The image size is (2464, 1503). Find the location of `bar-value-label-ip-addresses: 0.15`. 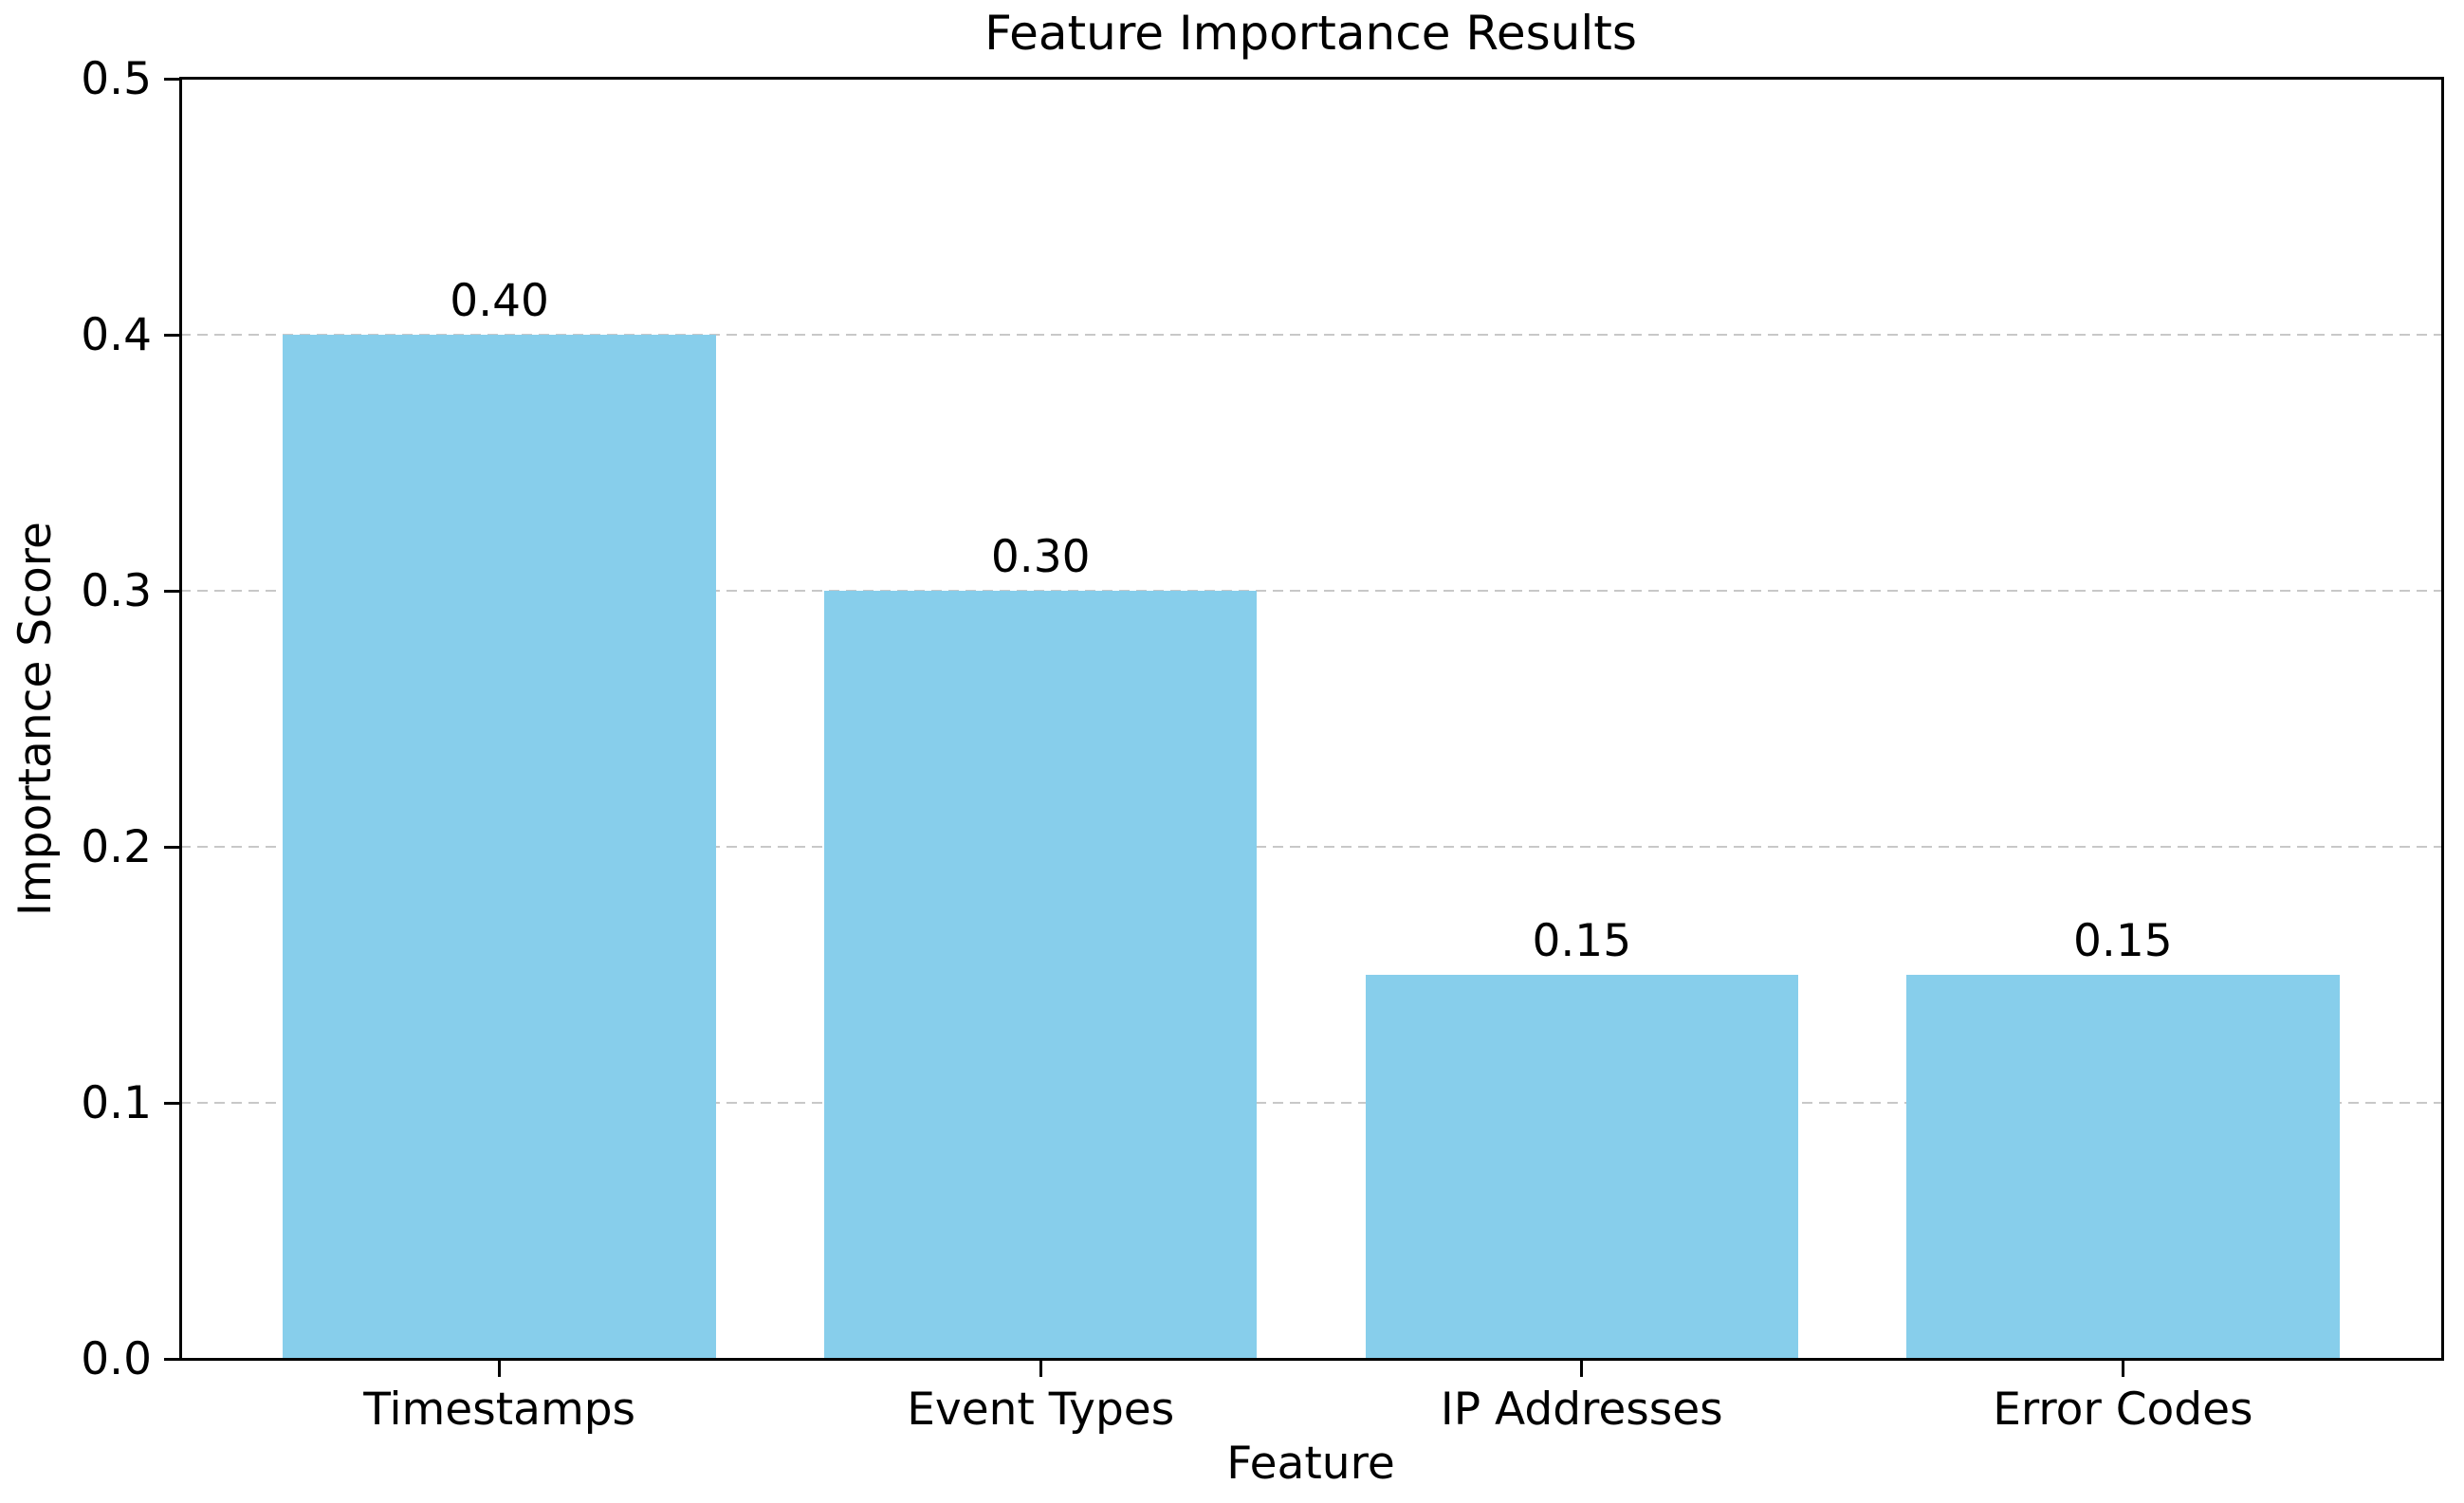

bar-value-label-ip-addresses: 0.15 is located at coordinates (1582, 941).